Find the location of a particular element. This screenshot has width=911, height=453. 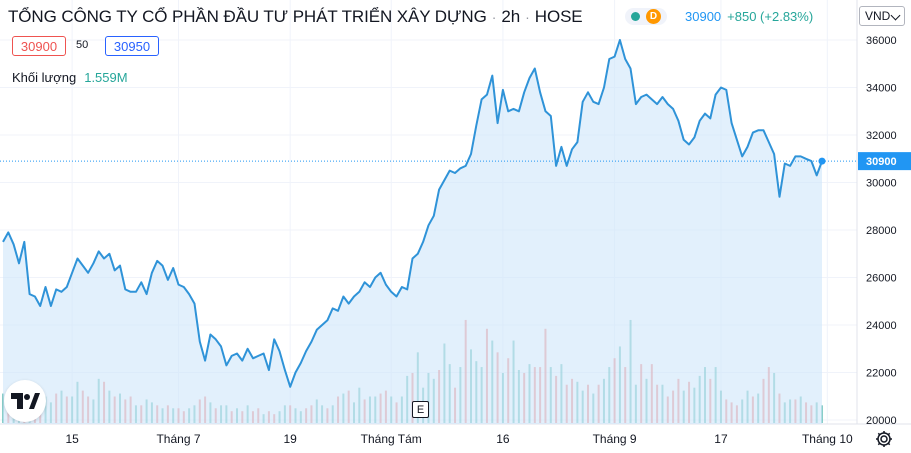

price-tick-label: 26000 is located at coordinates (881, 279).